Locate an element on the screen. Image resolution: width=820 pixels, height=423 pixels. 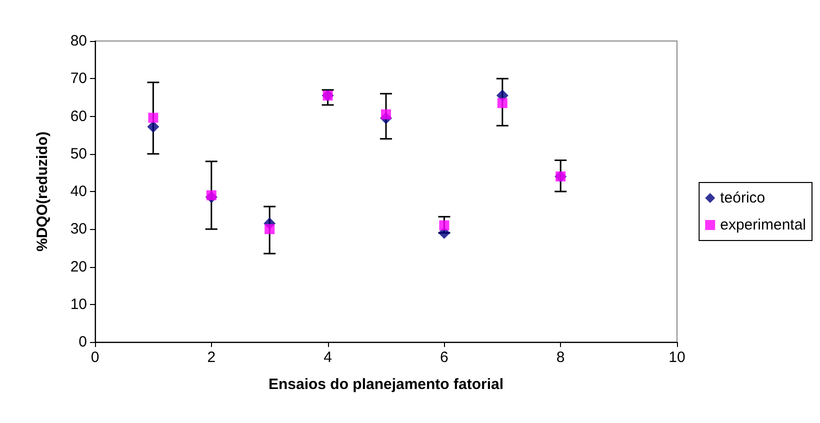
y-tick-label: 70 is located at coordinates (78, 79).